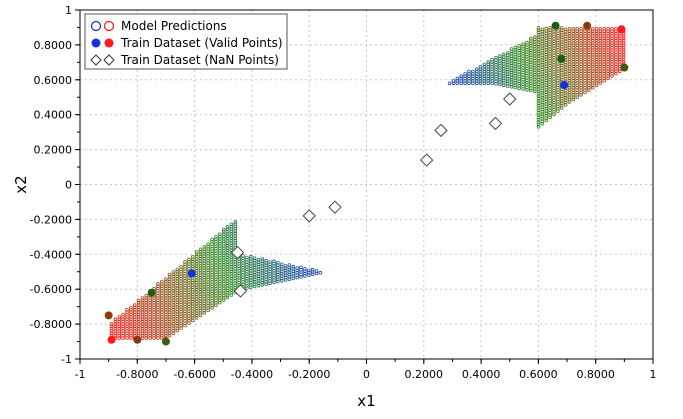  I want to click on nan-point-diamond, so click(426, 160).